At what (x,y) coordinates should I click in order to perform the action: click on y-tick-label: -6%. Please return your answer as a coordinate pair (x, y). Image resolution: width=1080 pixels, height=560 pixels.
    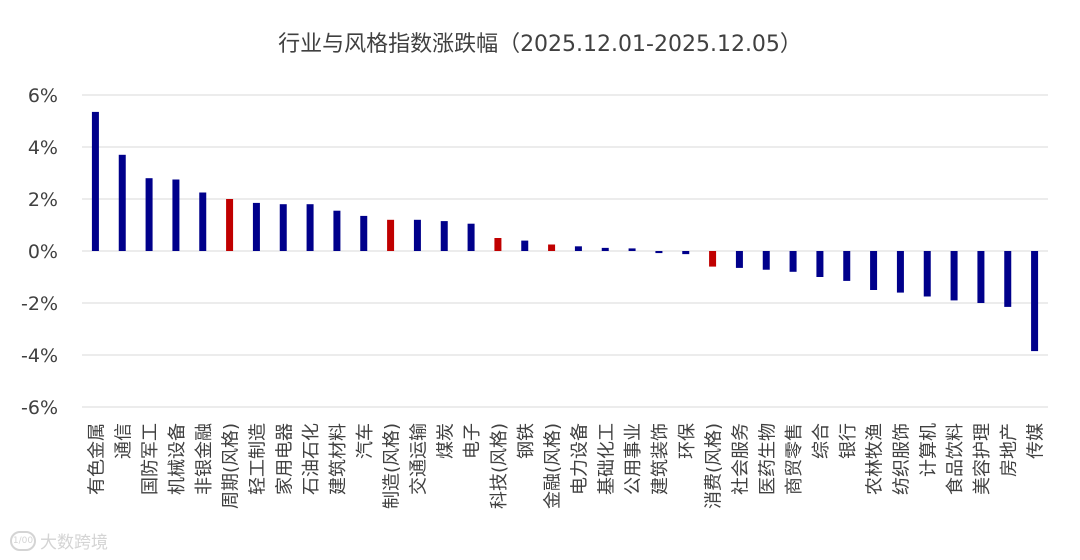
    Looking at the image, I should click on (39, 408).